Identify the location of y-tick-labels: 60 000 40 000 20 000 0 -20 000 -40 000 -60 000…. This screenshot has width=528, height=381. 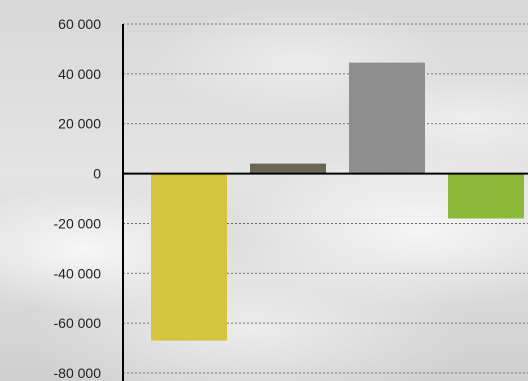
(78, 198).